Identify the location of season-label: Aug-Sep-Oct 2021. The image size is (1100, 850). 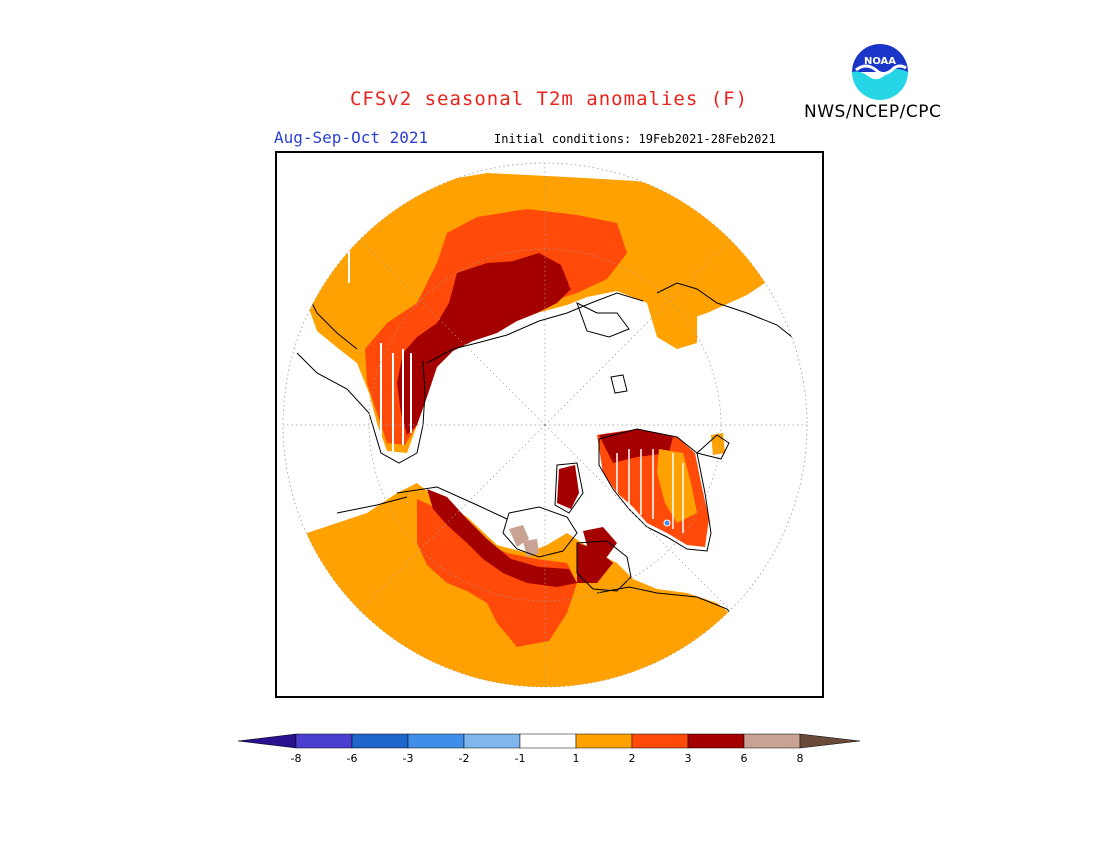
(351, 137).